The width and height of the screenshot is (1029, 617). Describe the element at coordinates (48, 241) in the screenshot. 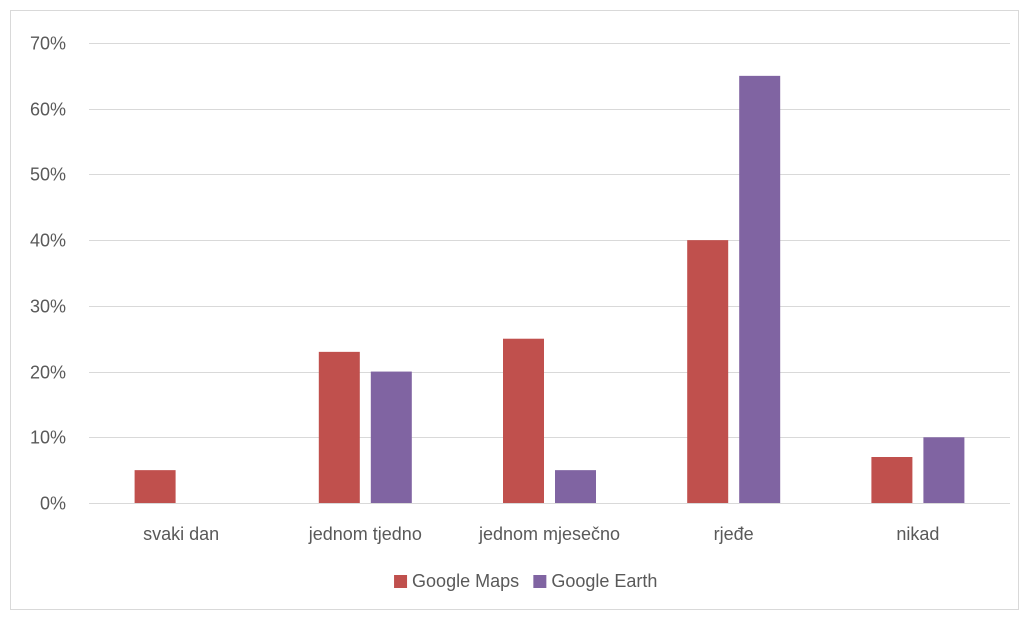

I see `y-tick-label: 40%` at that location.